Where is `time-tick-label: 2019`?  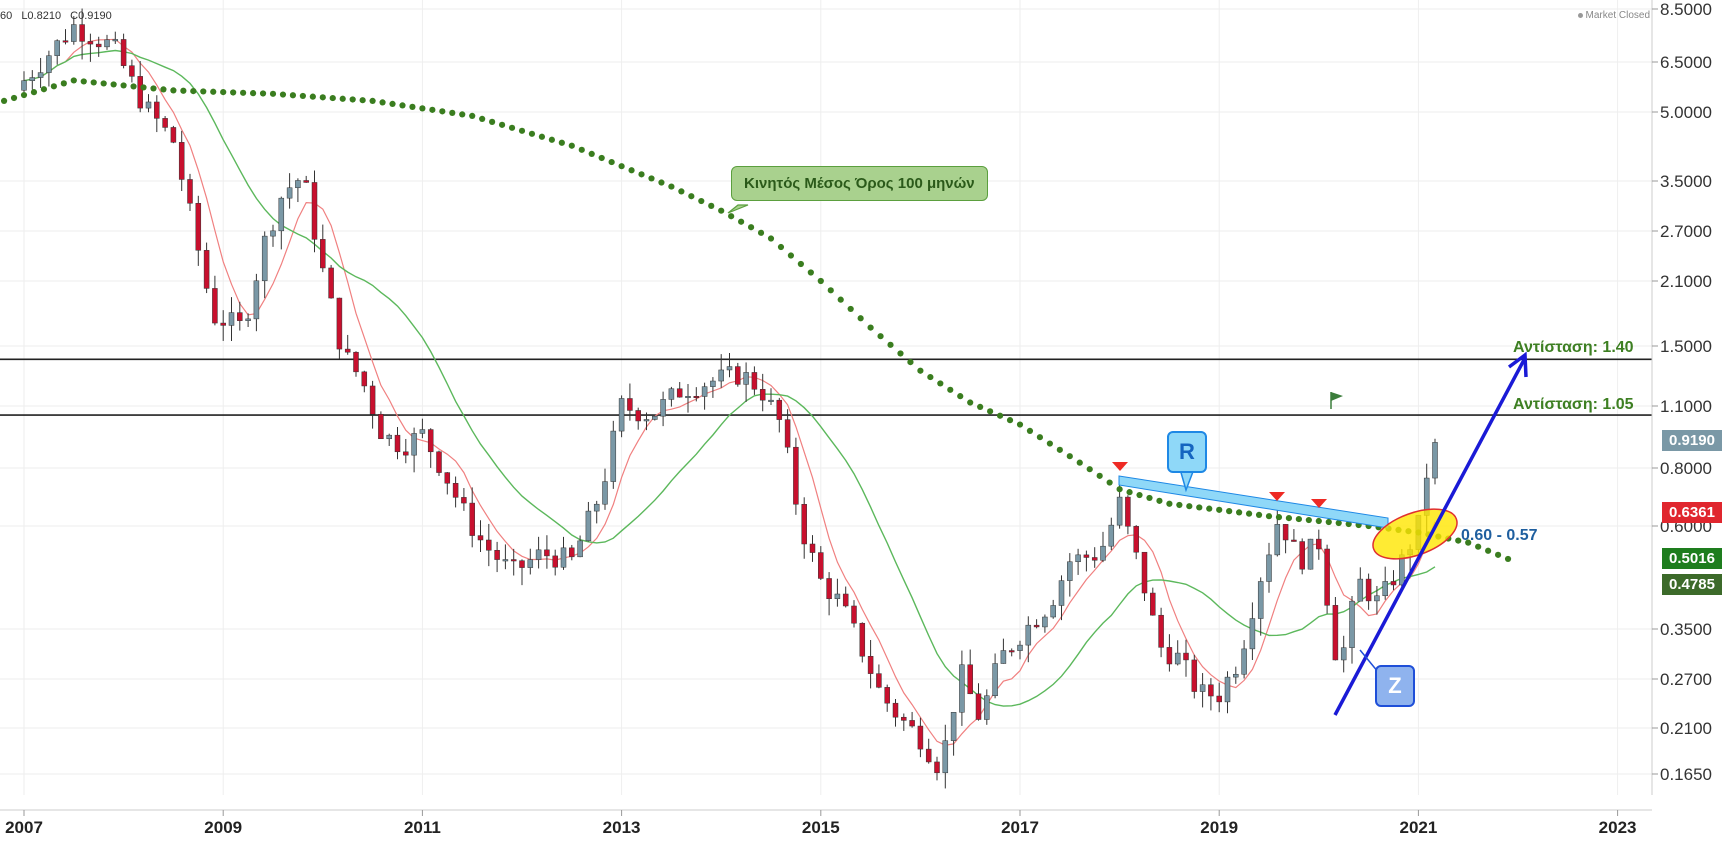 time-tick-label: 2019 is located at coordinates (1219, 827).